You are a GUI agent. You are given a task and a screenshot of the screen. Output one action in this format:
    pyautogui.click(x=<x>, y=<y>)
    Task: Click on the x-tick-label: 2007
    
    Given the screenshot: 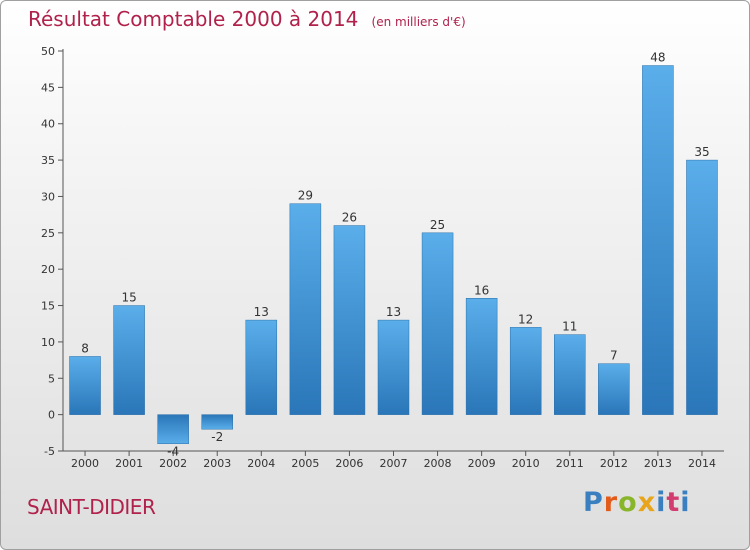 What is the action you would take?
    pyautogui.click(x=394, y=463)
    